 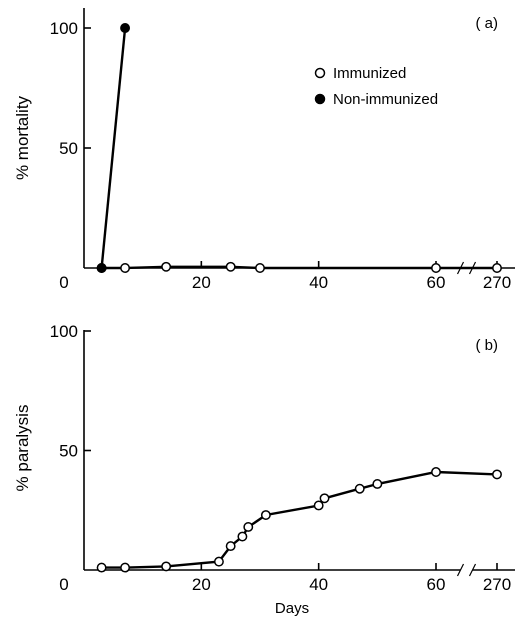 I want to click on x-axis-label: Days, so click(x=292, y=608).